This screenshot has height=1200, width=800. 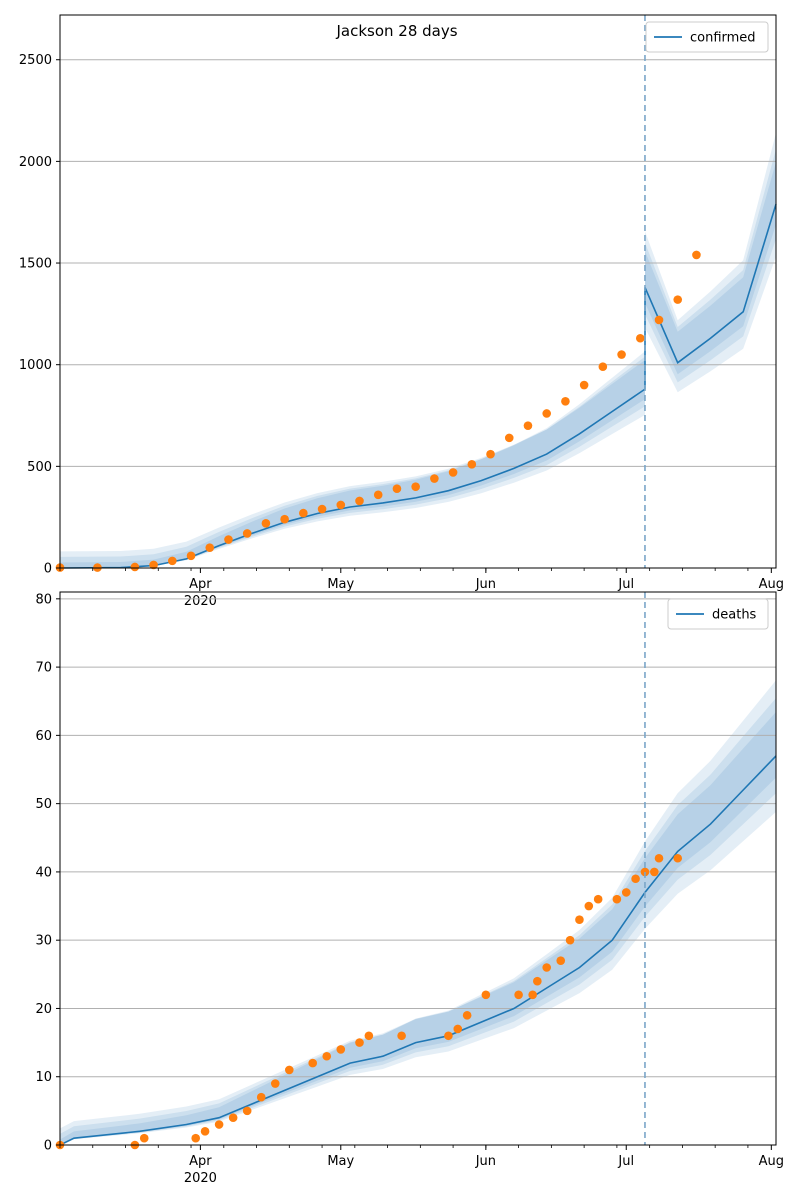 I want to click on legend-label: confirmed, so click(x=723, y=38).